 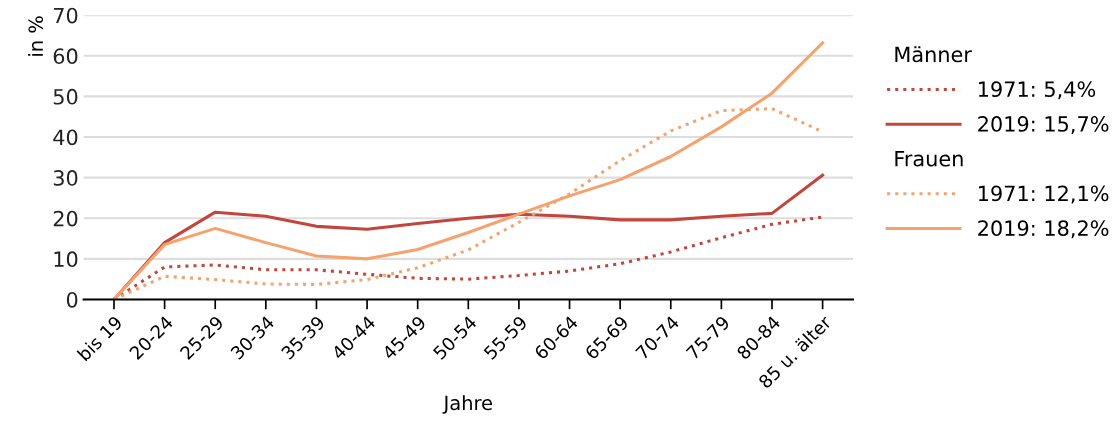 What do you see at coordinates (36, 36) in the screenshot?
I see `y-axis-title: in %` at bounding box center [36, 36].